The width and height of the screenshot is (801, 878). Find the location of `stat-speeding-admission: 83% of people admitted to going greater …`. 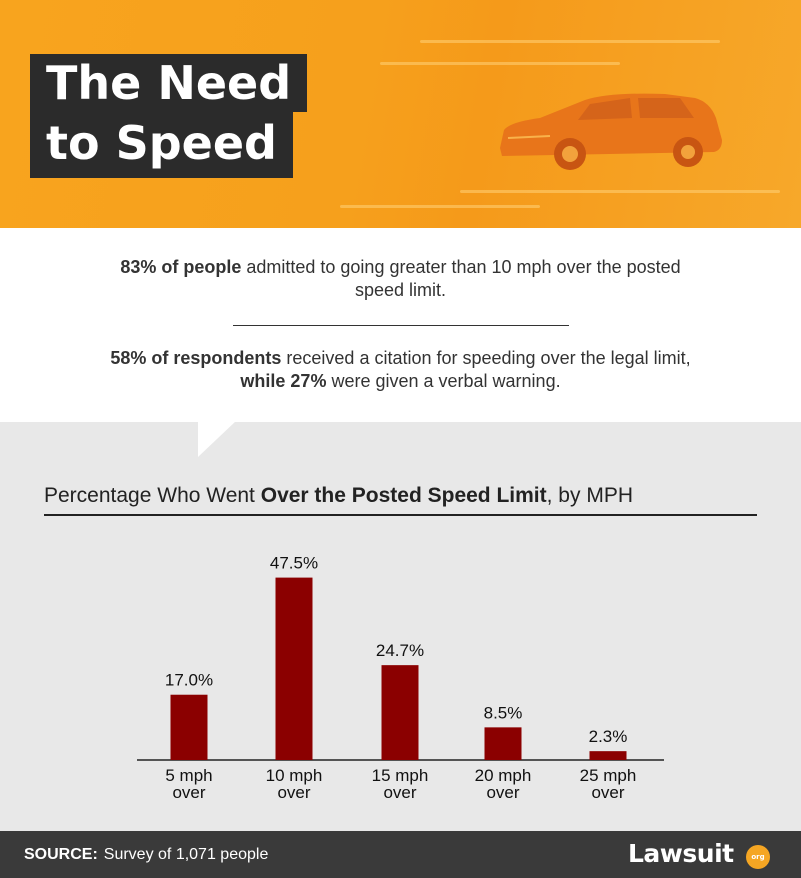

stat-speeding-admission: 83% of people admitted to going greater … is located at coordinates (400, 278).